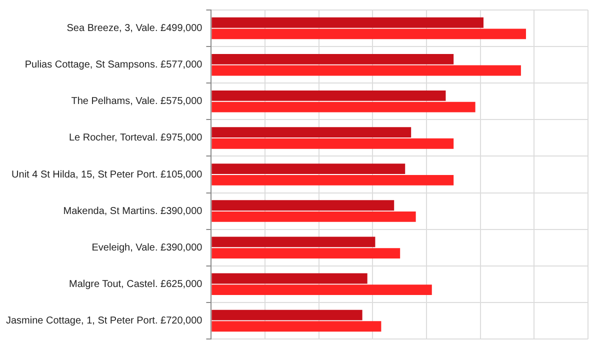 The width and height of the screenshot is (592, 349). Describe the element at coordinates (137, 102) in the screenshot. I see `y-tick-label: The Pelhams, Vale. £575,000` at that location.